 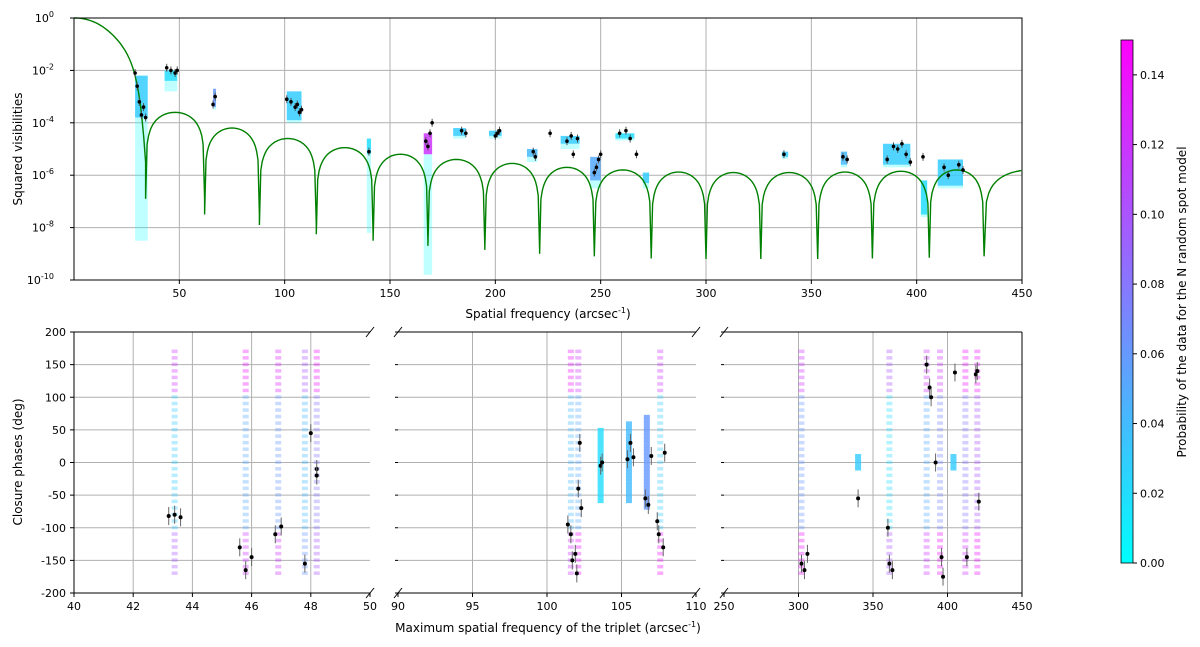 I want to click on x-tick-label: 95, so click(x=473, y=606).